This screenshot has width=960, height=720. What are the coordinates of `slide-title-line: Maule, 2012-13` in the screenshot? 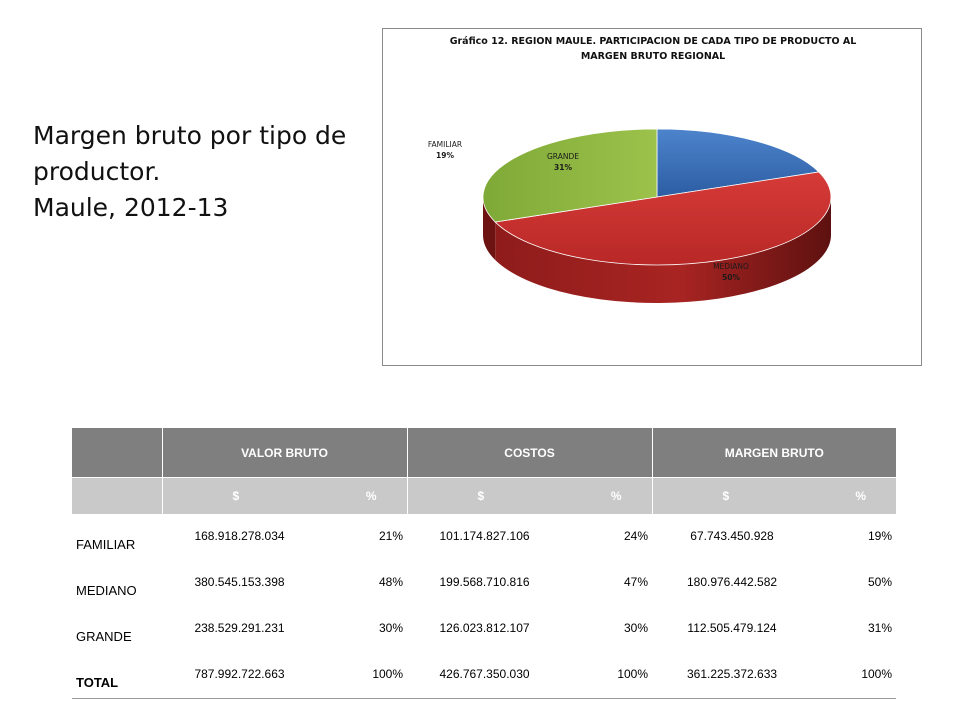 It's located at (131, 207).